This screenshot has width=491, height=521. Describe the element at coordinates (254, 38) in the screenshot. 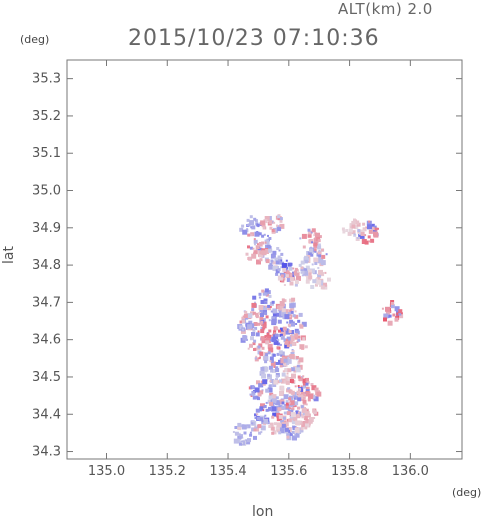

I see `chart-timestamp-title: 2015/10/23 07:10:36` at that location.